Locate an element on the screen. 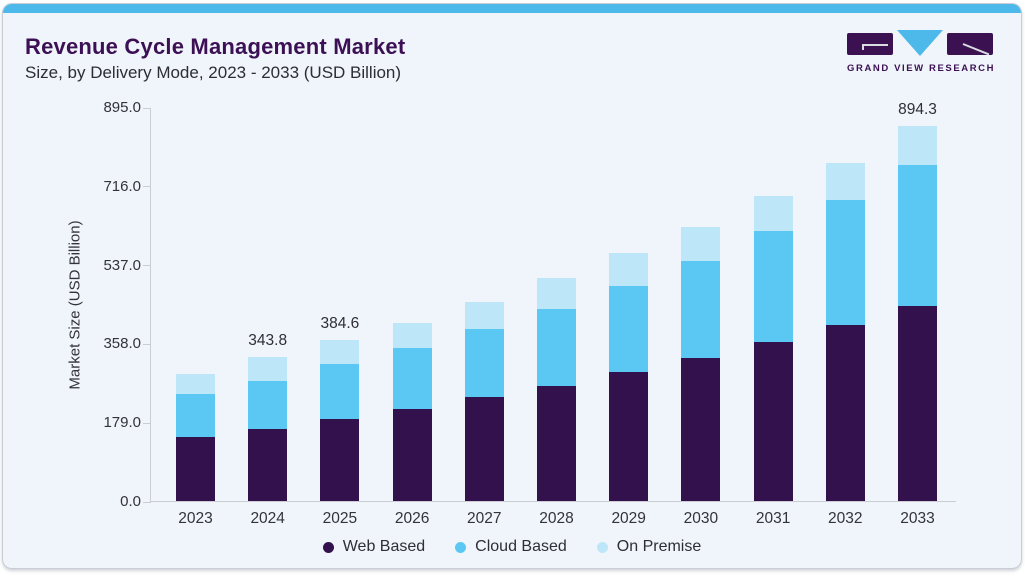  logo-v-icon is located at coordinates (920, 42).